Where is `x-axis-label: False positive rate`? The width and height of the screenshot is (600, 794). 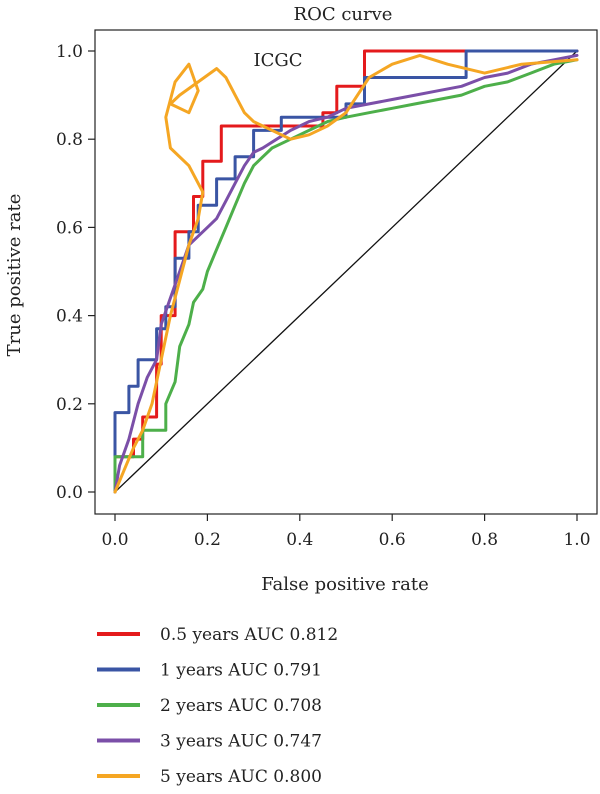 x-axis-label: False positive rate is located at coordinates (344, 584).